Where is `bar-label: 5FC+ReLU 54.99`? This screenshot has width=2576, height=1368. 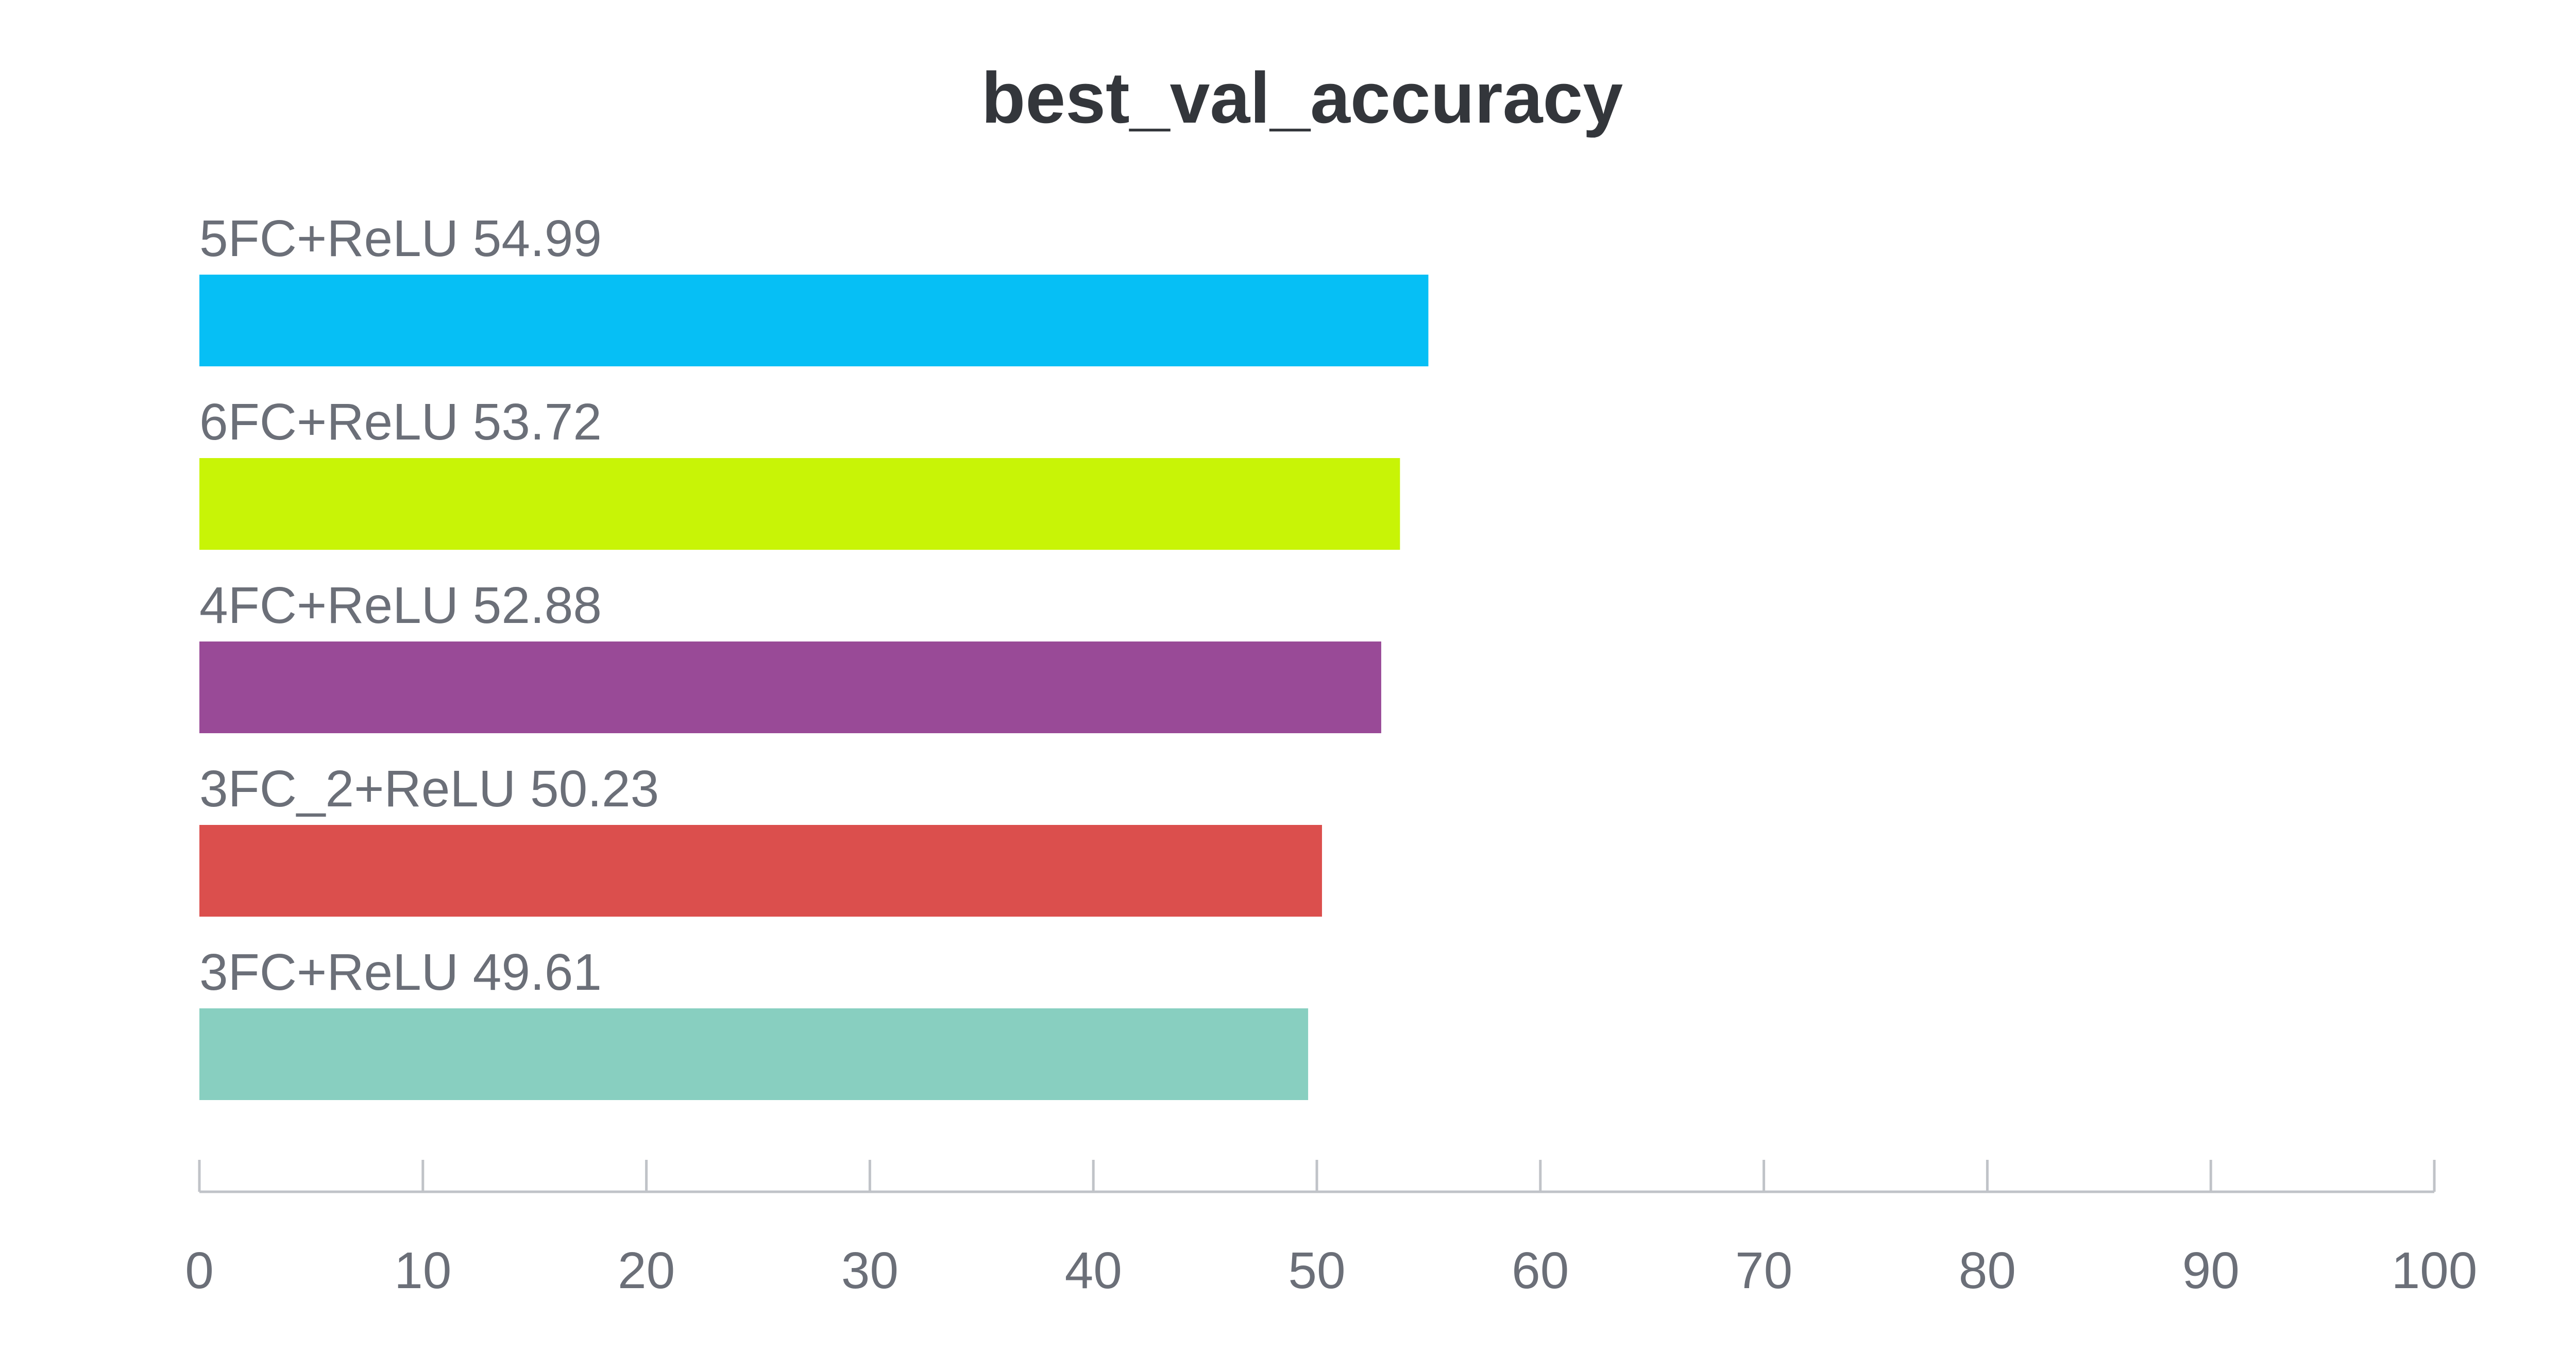
bar-label: 5FC+ReLU 54.99 is located at coordinates (400, 238).